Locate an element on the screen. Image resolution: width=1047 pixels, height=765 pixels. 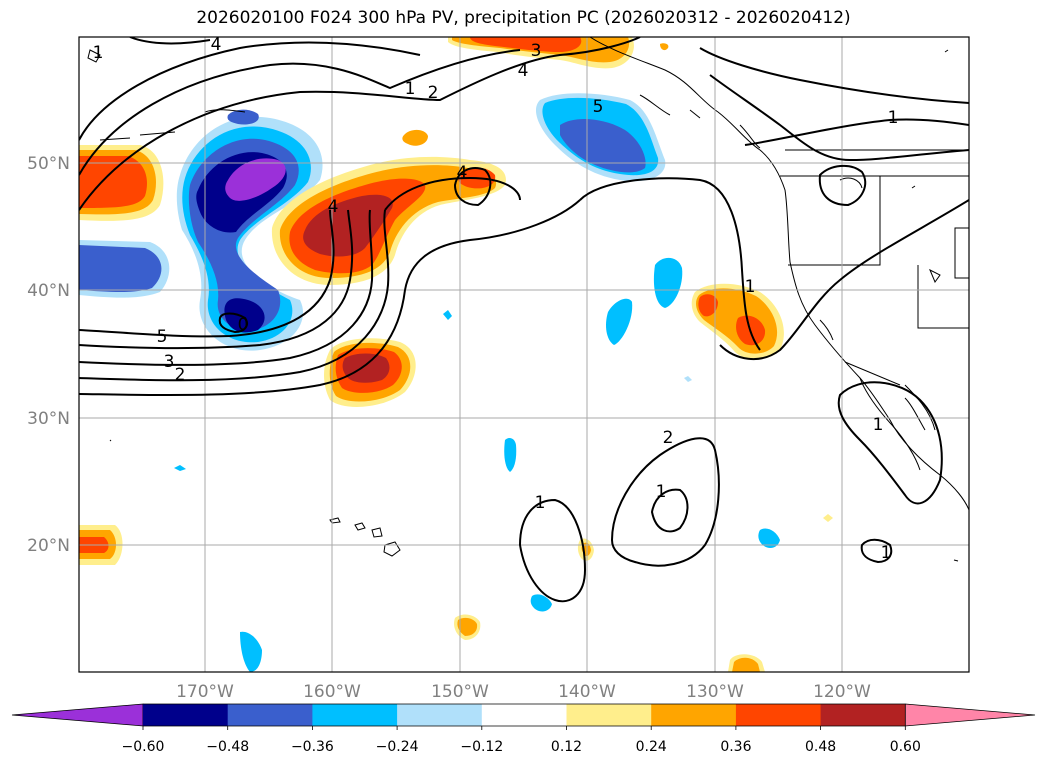
lat-label: 30°N is located at coordinates (48, 419).